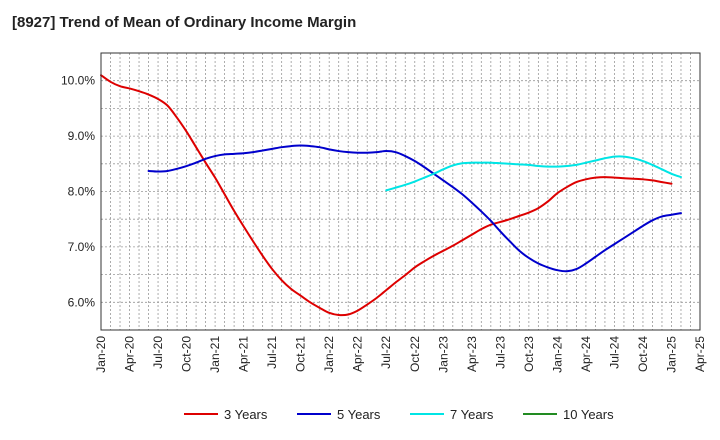 This screenshot has width=720, height=440. Describe the element at coordinates (329, 354) in the screenshot. I see `x-tick-label: Jan-22` at that location.